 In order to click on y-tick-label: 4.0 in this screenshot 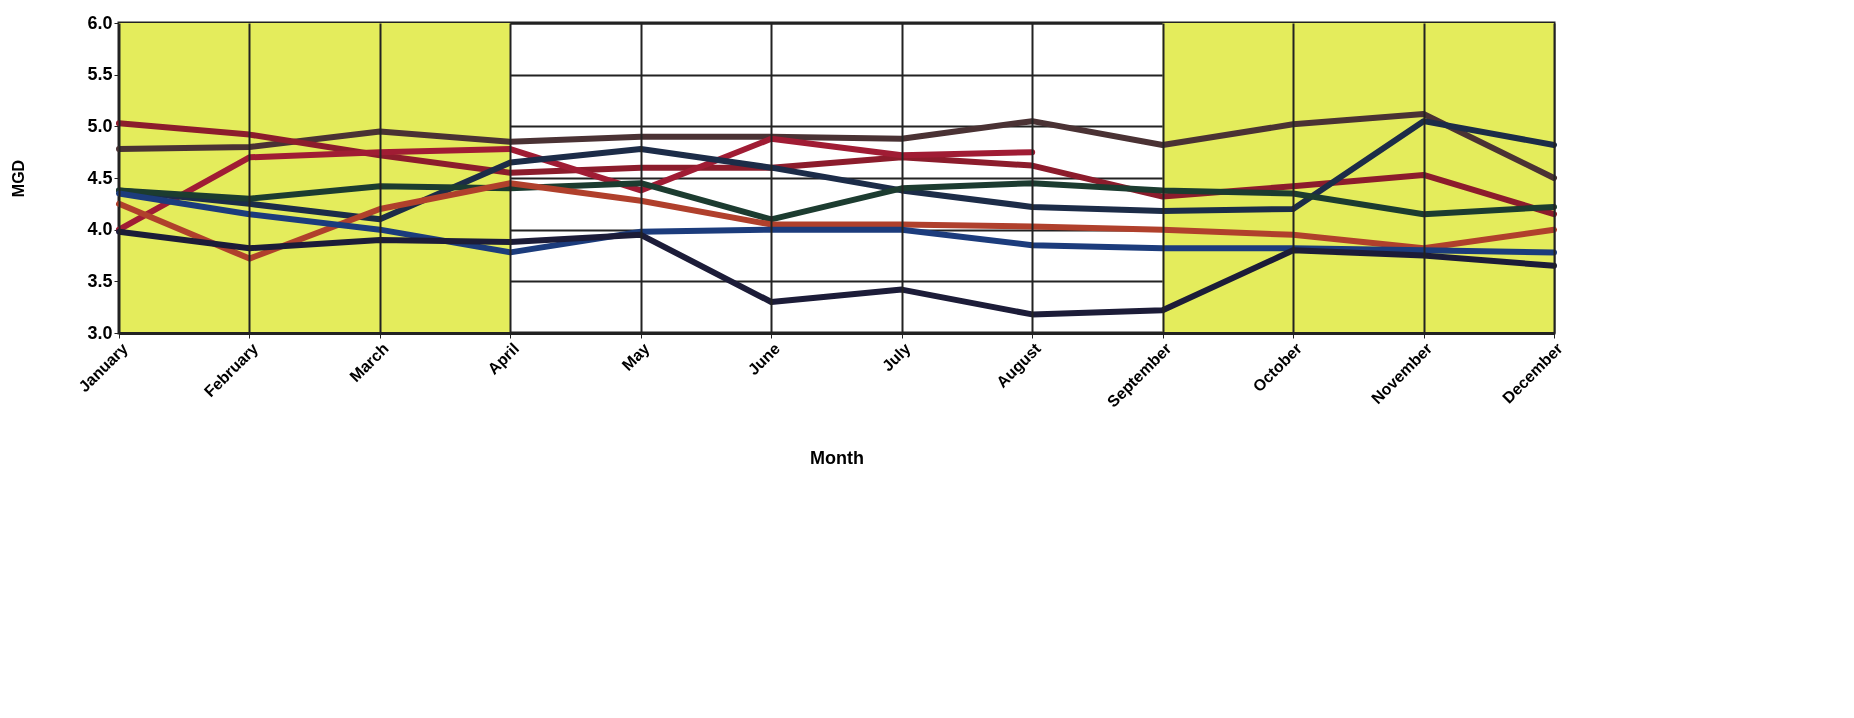, I will do `click(100, 229)`.